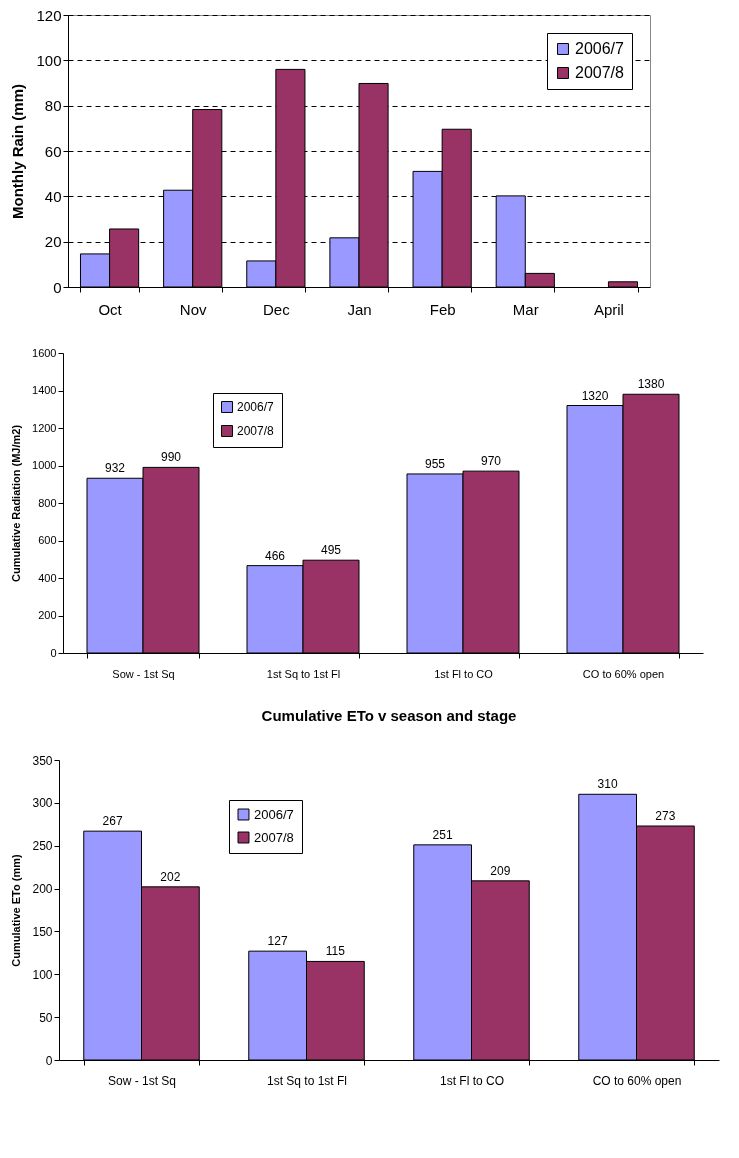 The image size is (739, 1158). I want to click on y-tick-label: 1400, so click(44, 390).